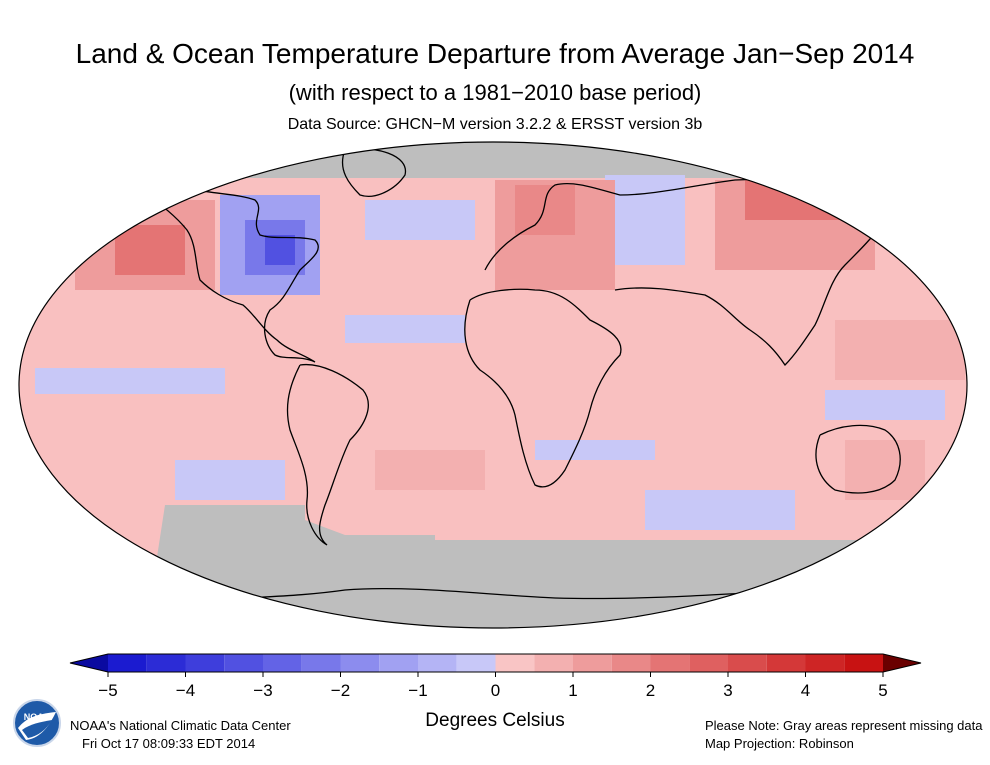 This screenshot has height=765, width=990. Describe the element at coordinates (169, 743) in the screenshot. I see `credit-timestamp: Fri Oct 17 08:09:33 EDT 2014` at that location.